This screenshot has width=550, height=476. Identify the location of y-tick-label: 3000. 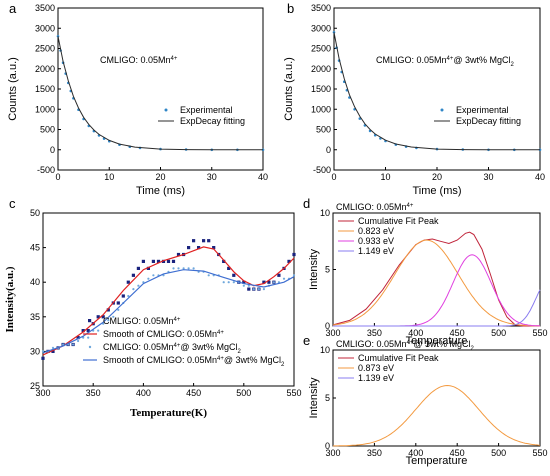
(321, 28).